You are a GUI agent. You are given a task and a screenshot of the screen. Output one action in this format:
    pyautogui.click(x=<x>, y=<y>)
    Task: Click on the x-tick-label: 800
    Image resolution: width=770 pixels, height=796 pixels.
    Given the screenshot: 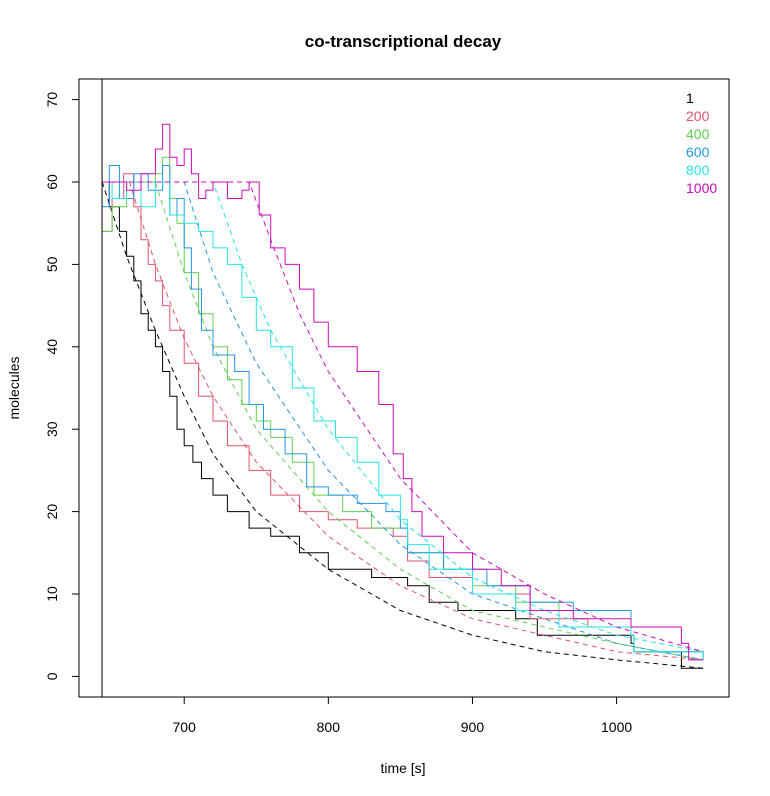 What is the action you would take?
    pyautogui.click(x=329, y=727)
    